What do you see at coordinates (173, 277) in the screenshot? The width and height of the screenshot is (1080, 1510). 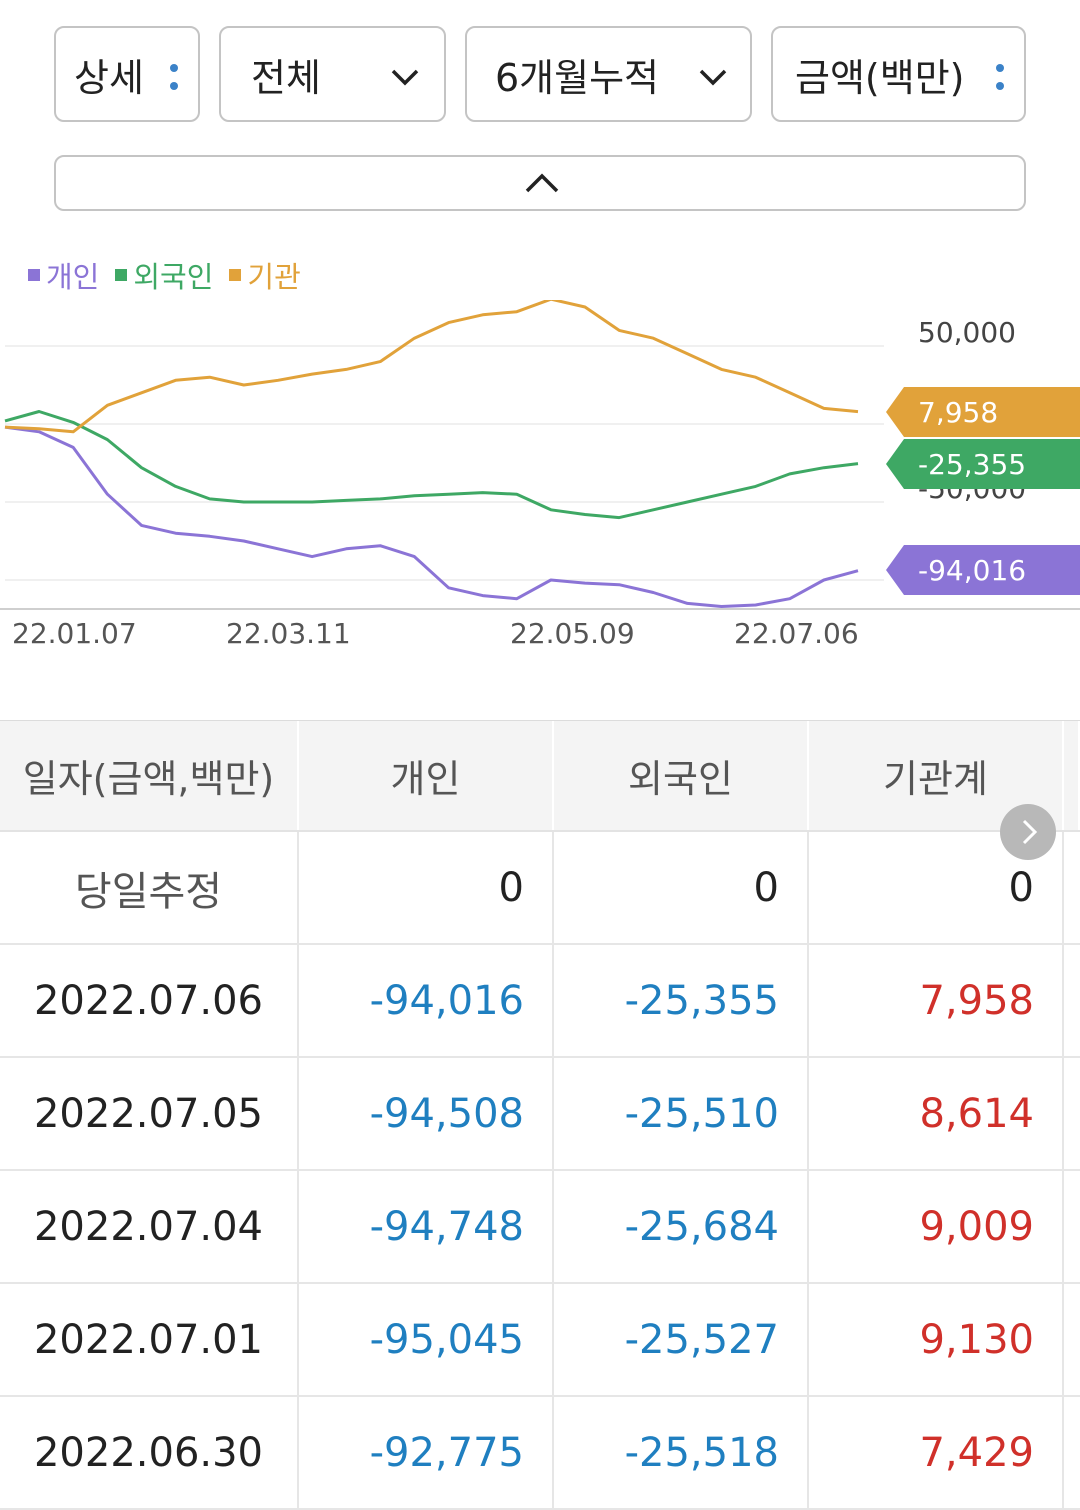 I see `legend-label: 외국인` at bounding box center [173, 277].